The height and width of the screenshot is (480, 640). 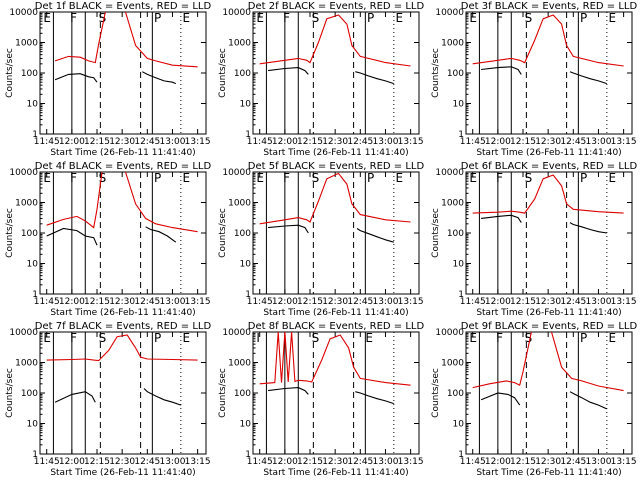 I want to click on panel-title: Det 8f BLACK = Events, RED = LLD, so click(x=336, y=326).